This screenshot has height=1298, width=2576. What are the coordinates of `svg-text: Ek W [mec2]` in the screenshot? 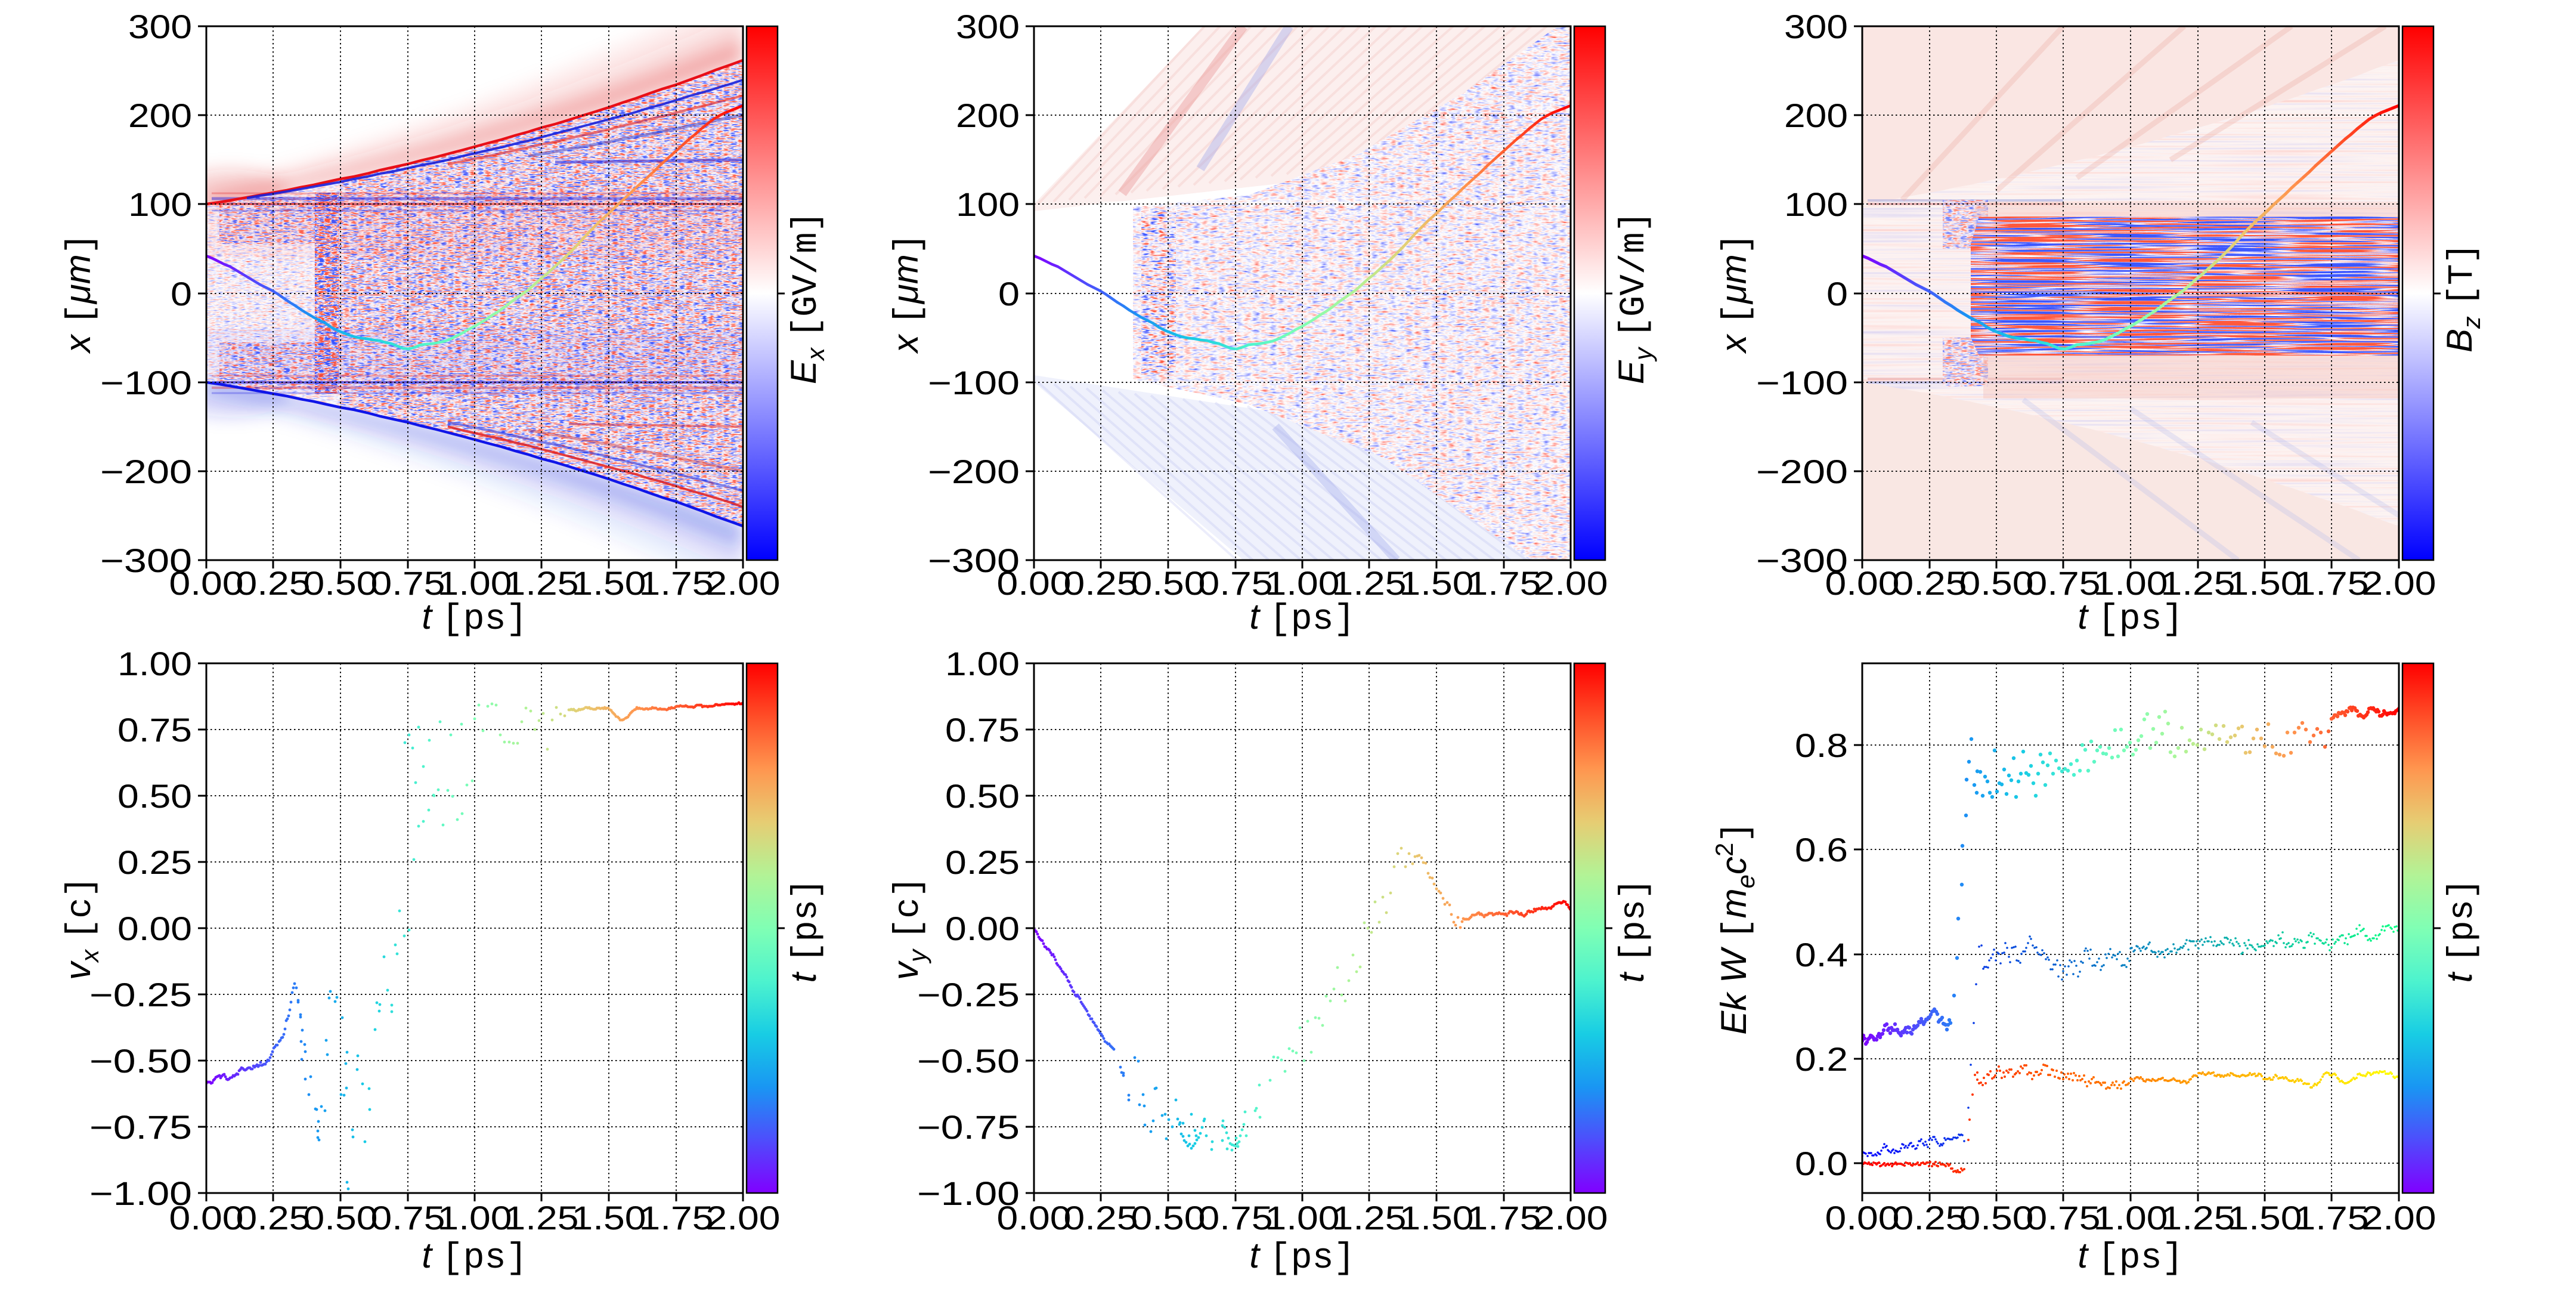 It's located at (1735, 928).